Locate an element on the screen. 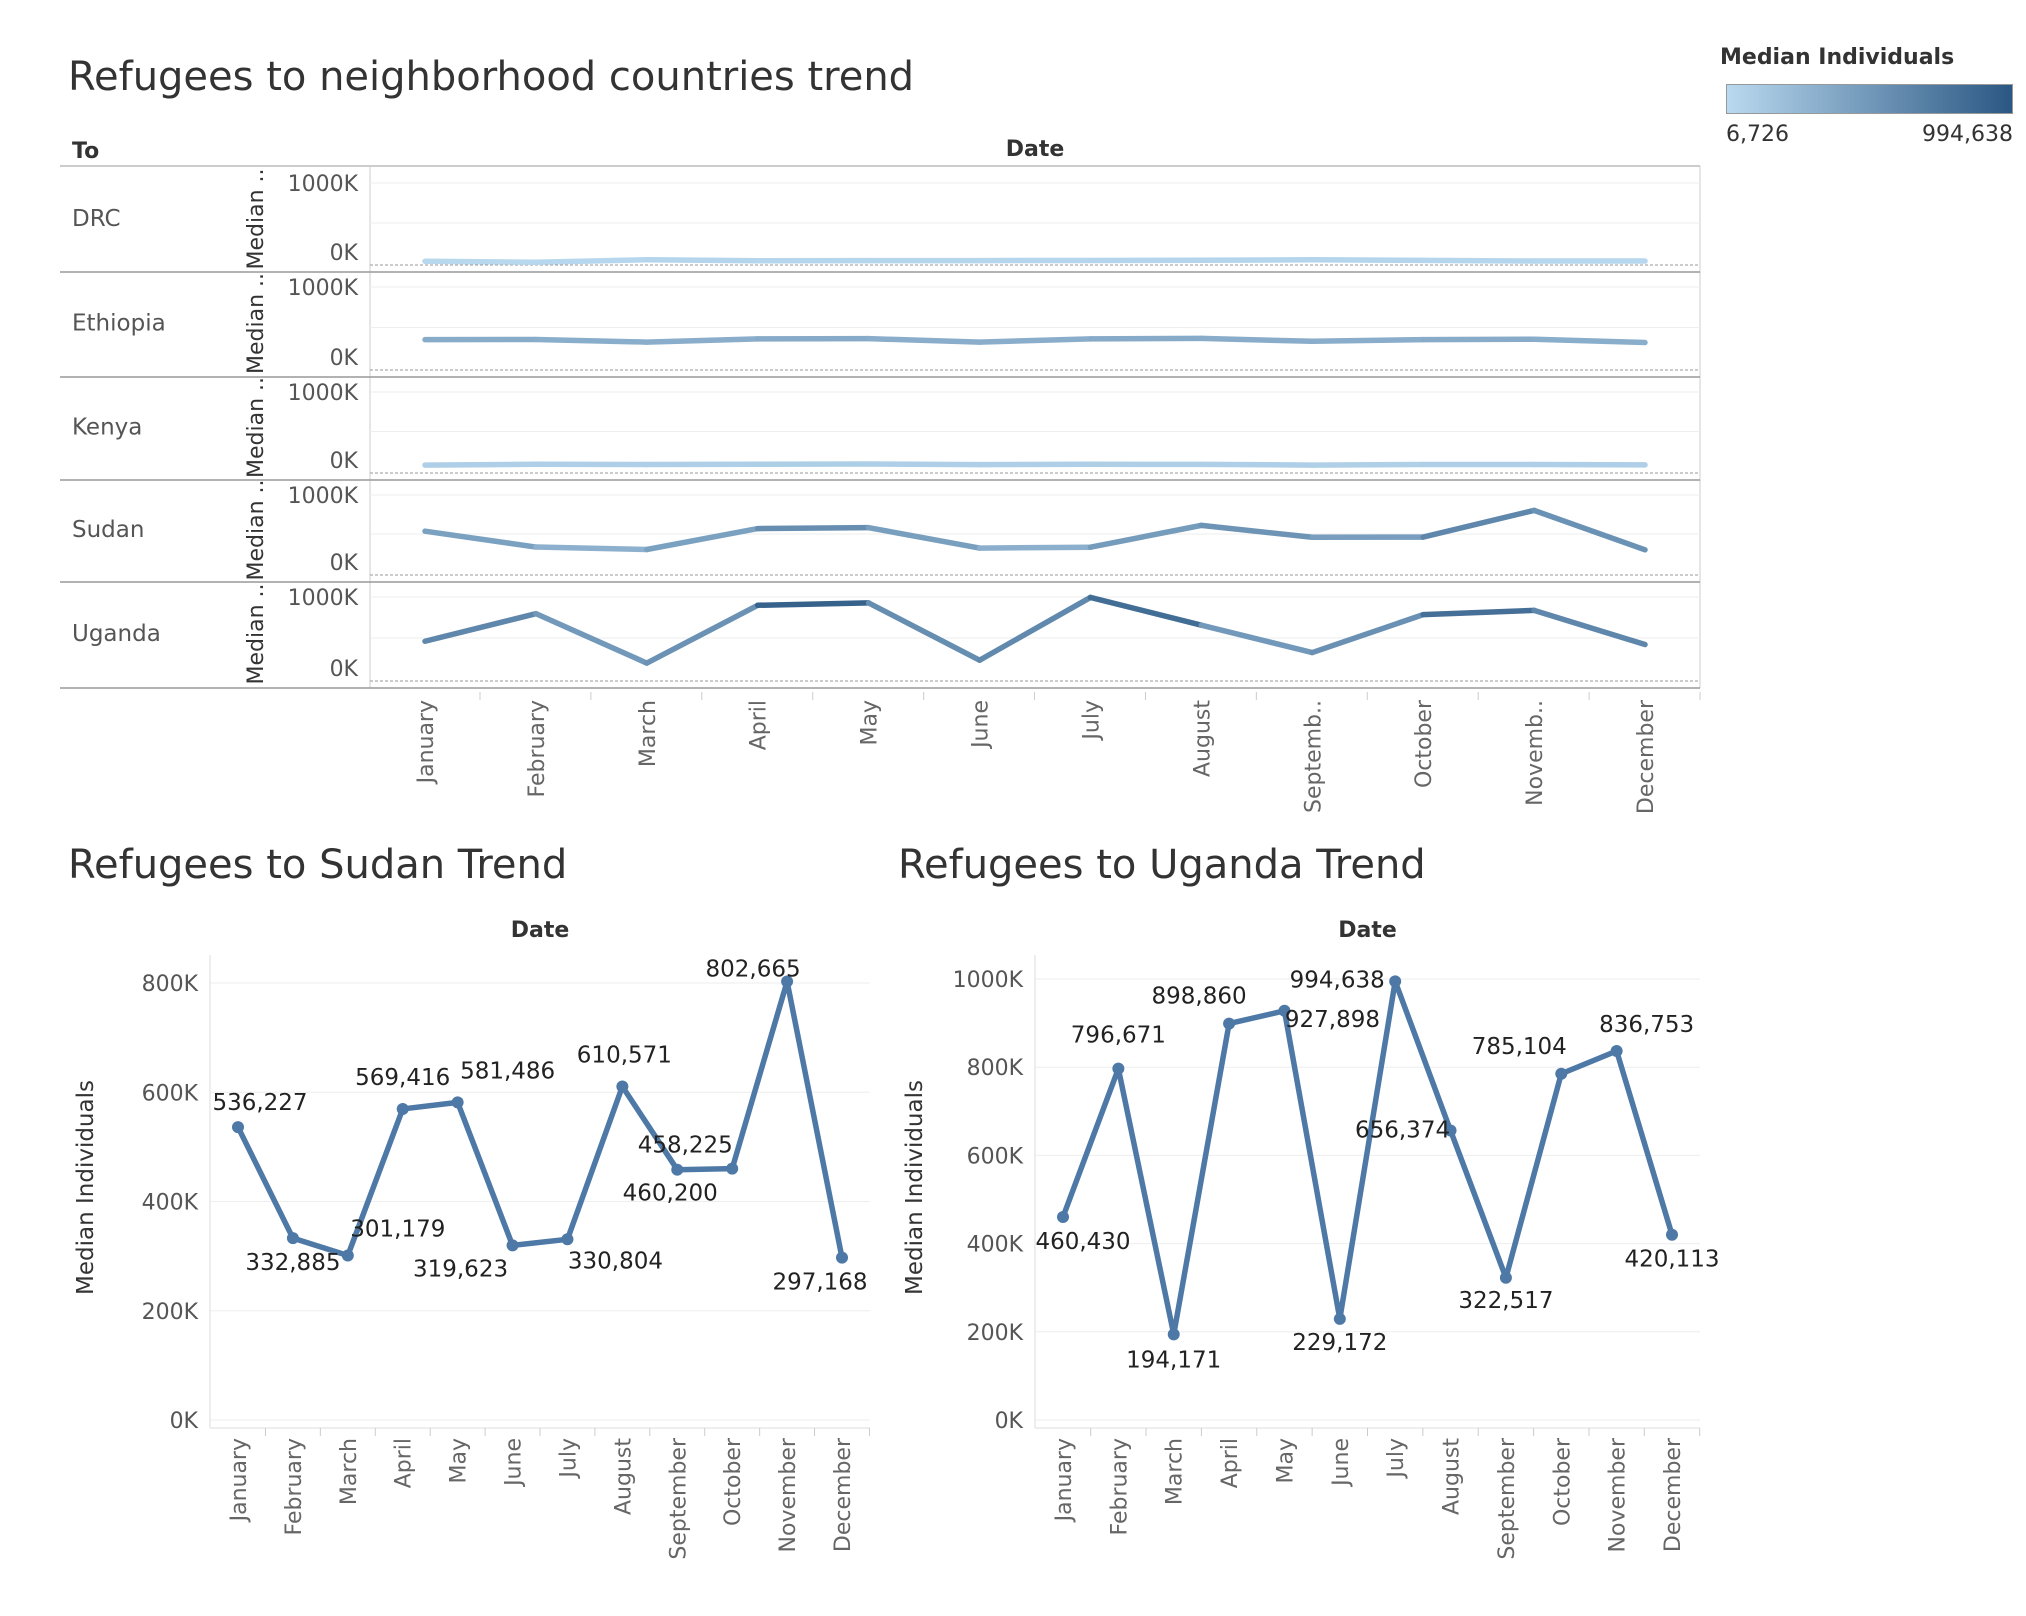  sudan-data-label-6: 330,804 is located at coordinates (615, 1261).